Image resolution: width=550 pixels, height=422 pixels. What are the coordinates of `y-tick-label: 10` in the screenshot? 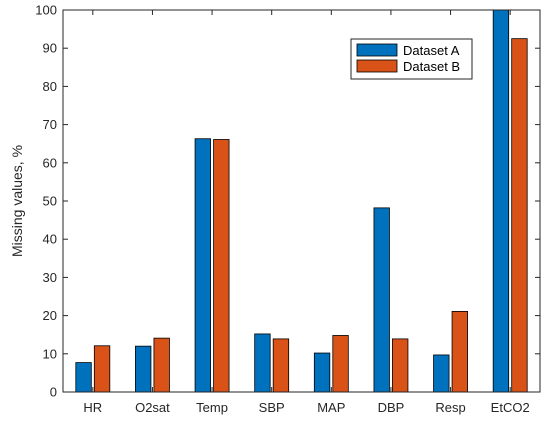 It's located at (50, 353).